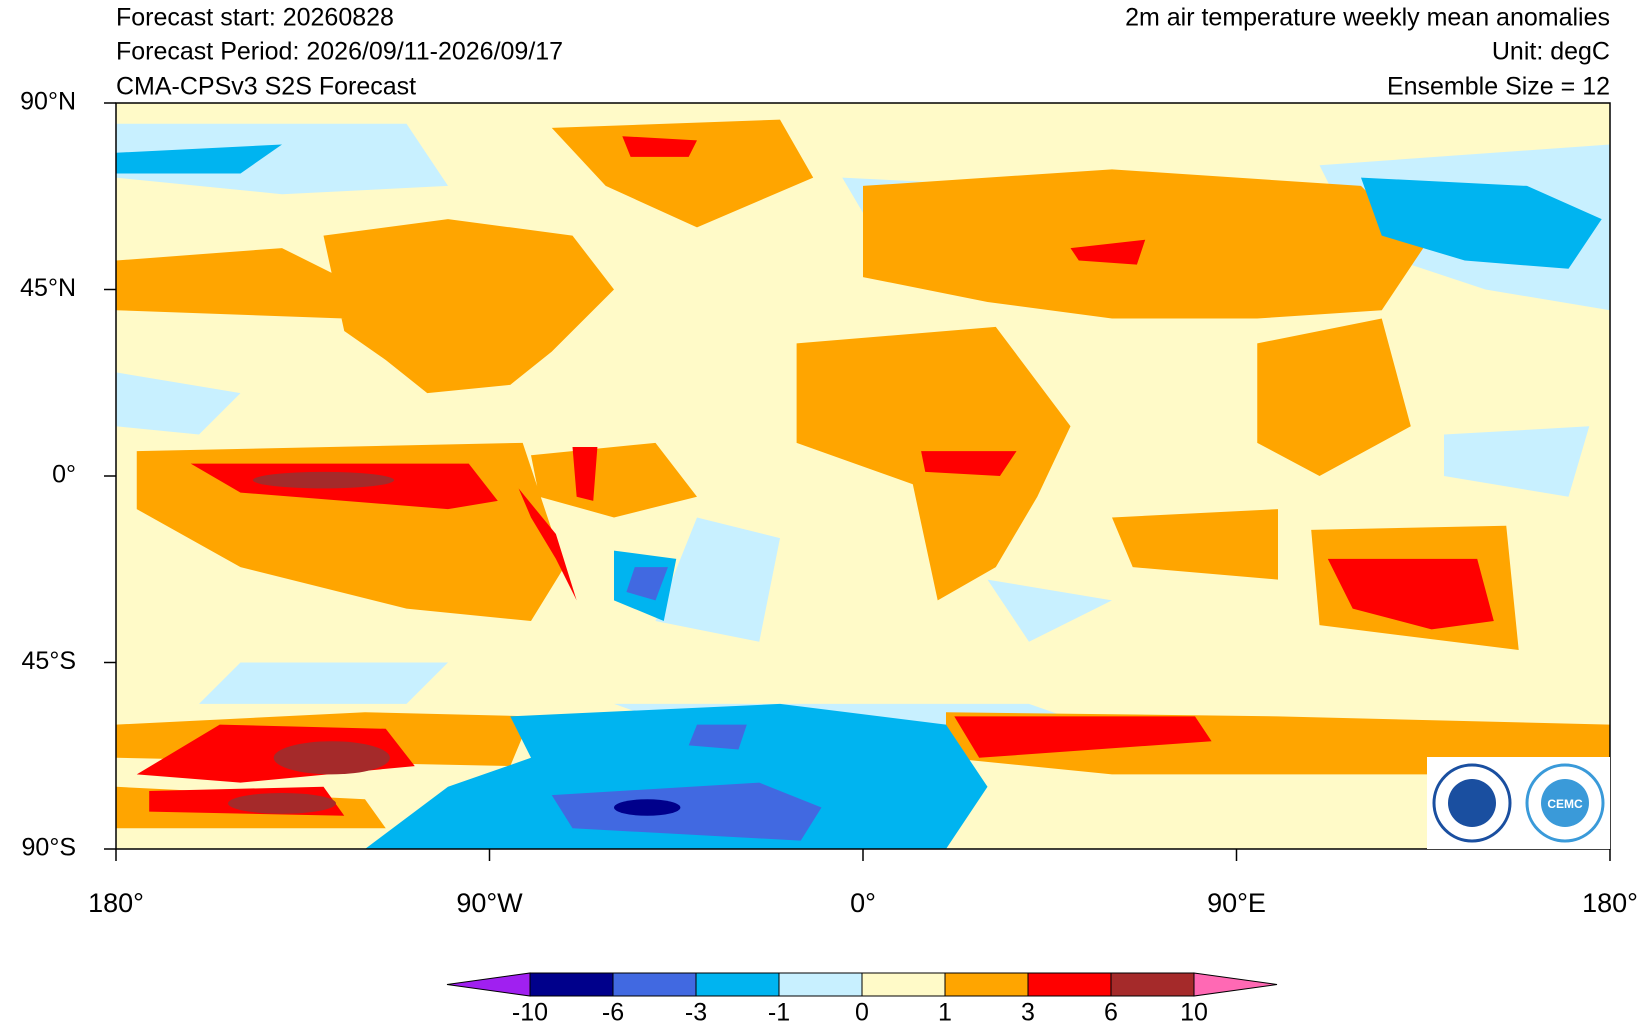 This screenshot has width=1648, height=1033. What do you see at coordinates (1498, 87) in the screenshot?
I see `header-text: Ensemble Size = 12` at bounding box center [1498, 87].